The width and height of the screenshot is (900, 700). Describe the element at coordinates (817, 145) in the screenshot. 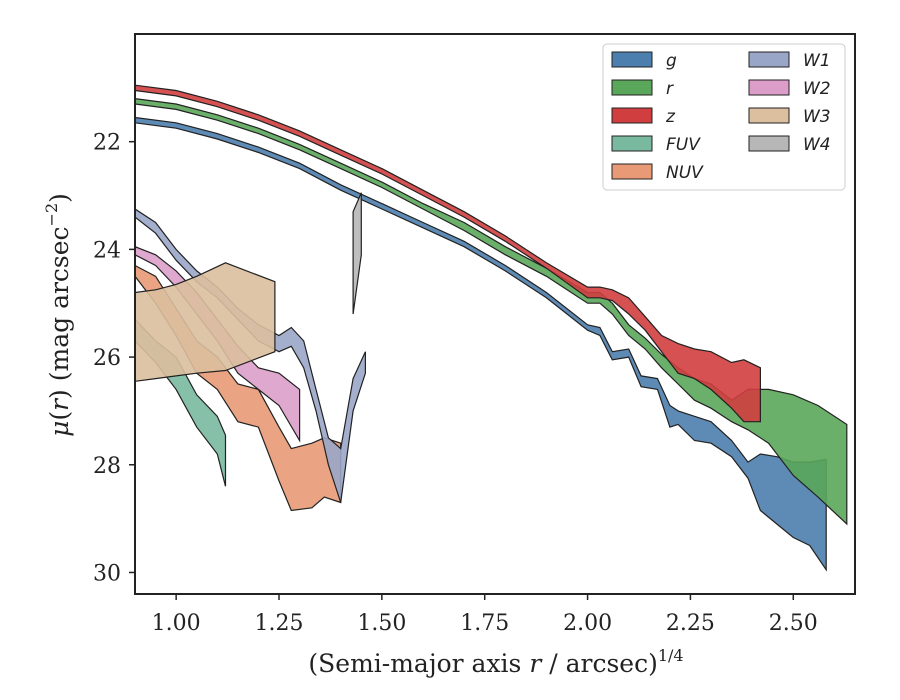

I see `legend-label-w4: W4` at that location.